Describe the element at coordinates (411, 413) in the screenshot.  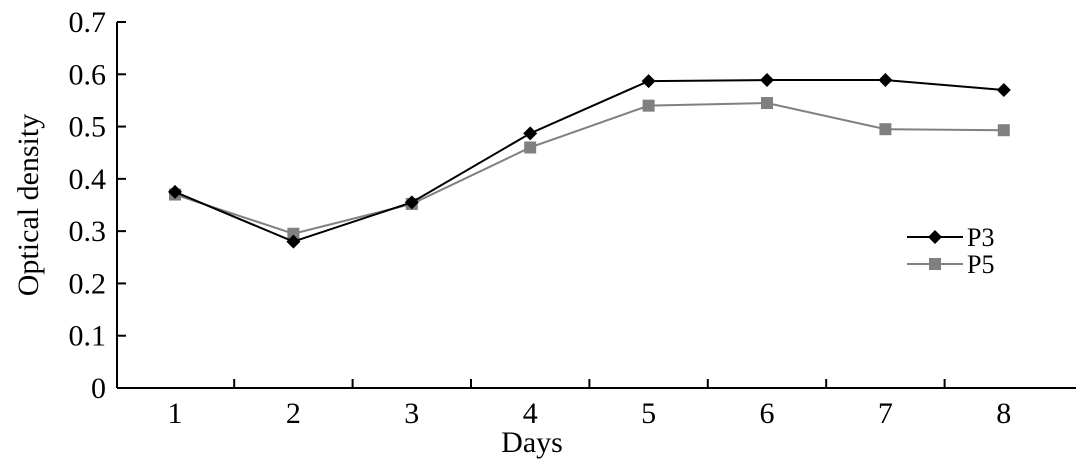
I see `x-tick-label: 3` at that location.